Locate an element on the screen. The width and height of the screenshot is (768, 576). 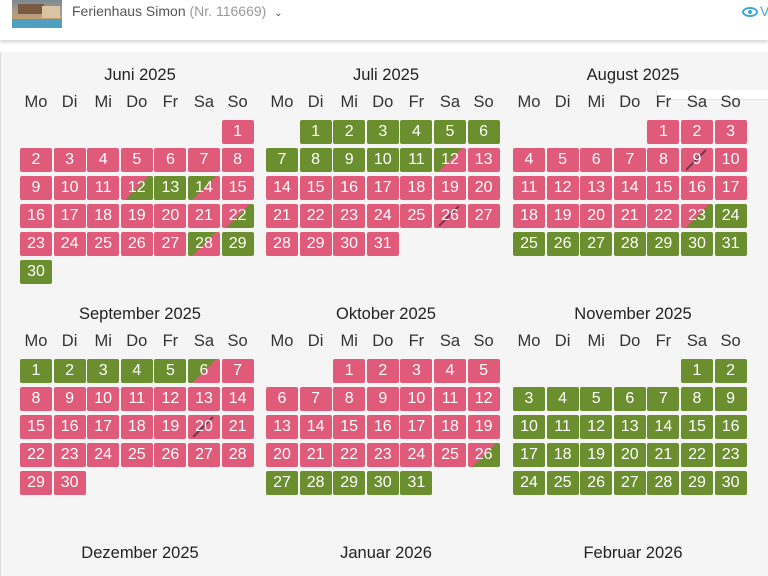
calendar-day: 31 is located at coordinates (416, 483).